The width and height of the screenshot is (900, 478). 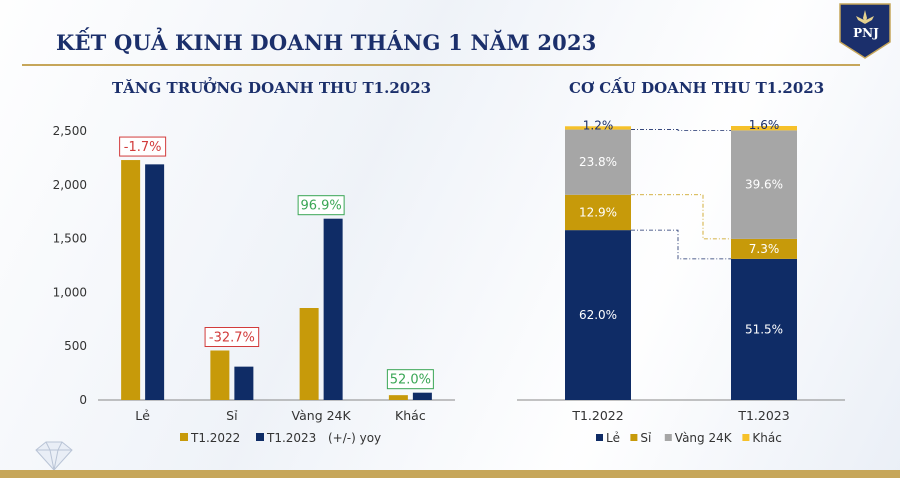 What do you see at coordinates (441, 65) in the screenshot?
I see `title-divider` at bounding box center [441, 65].